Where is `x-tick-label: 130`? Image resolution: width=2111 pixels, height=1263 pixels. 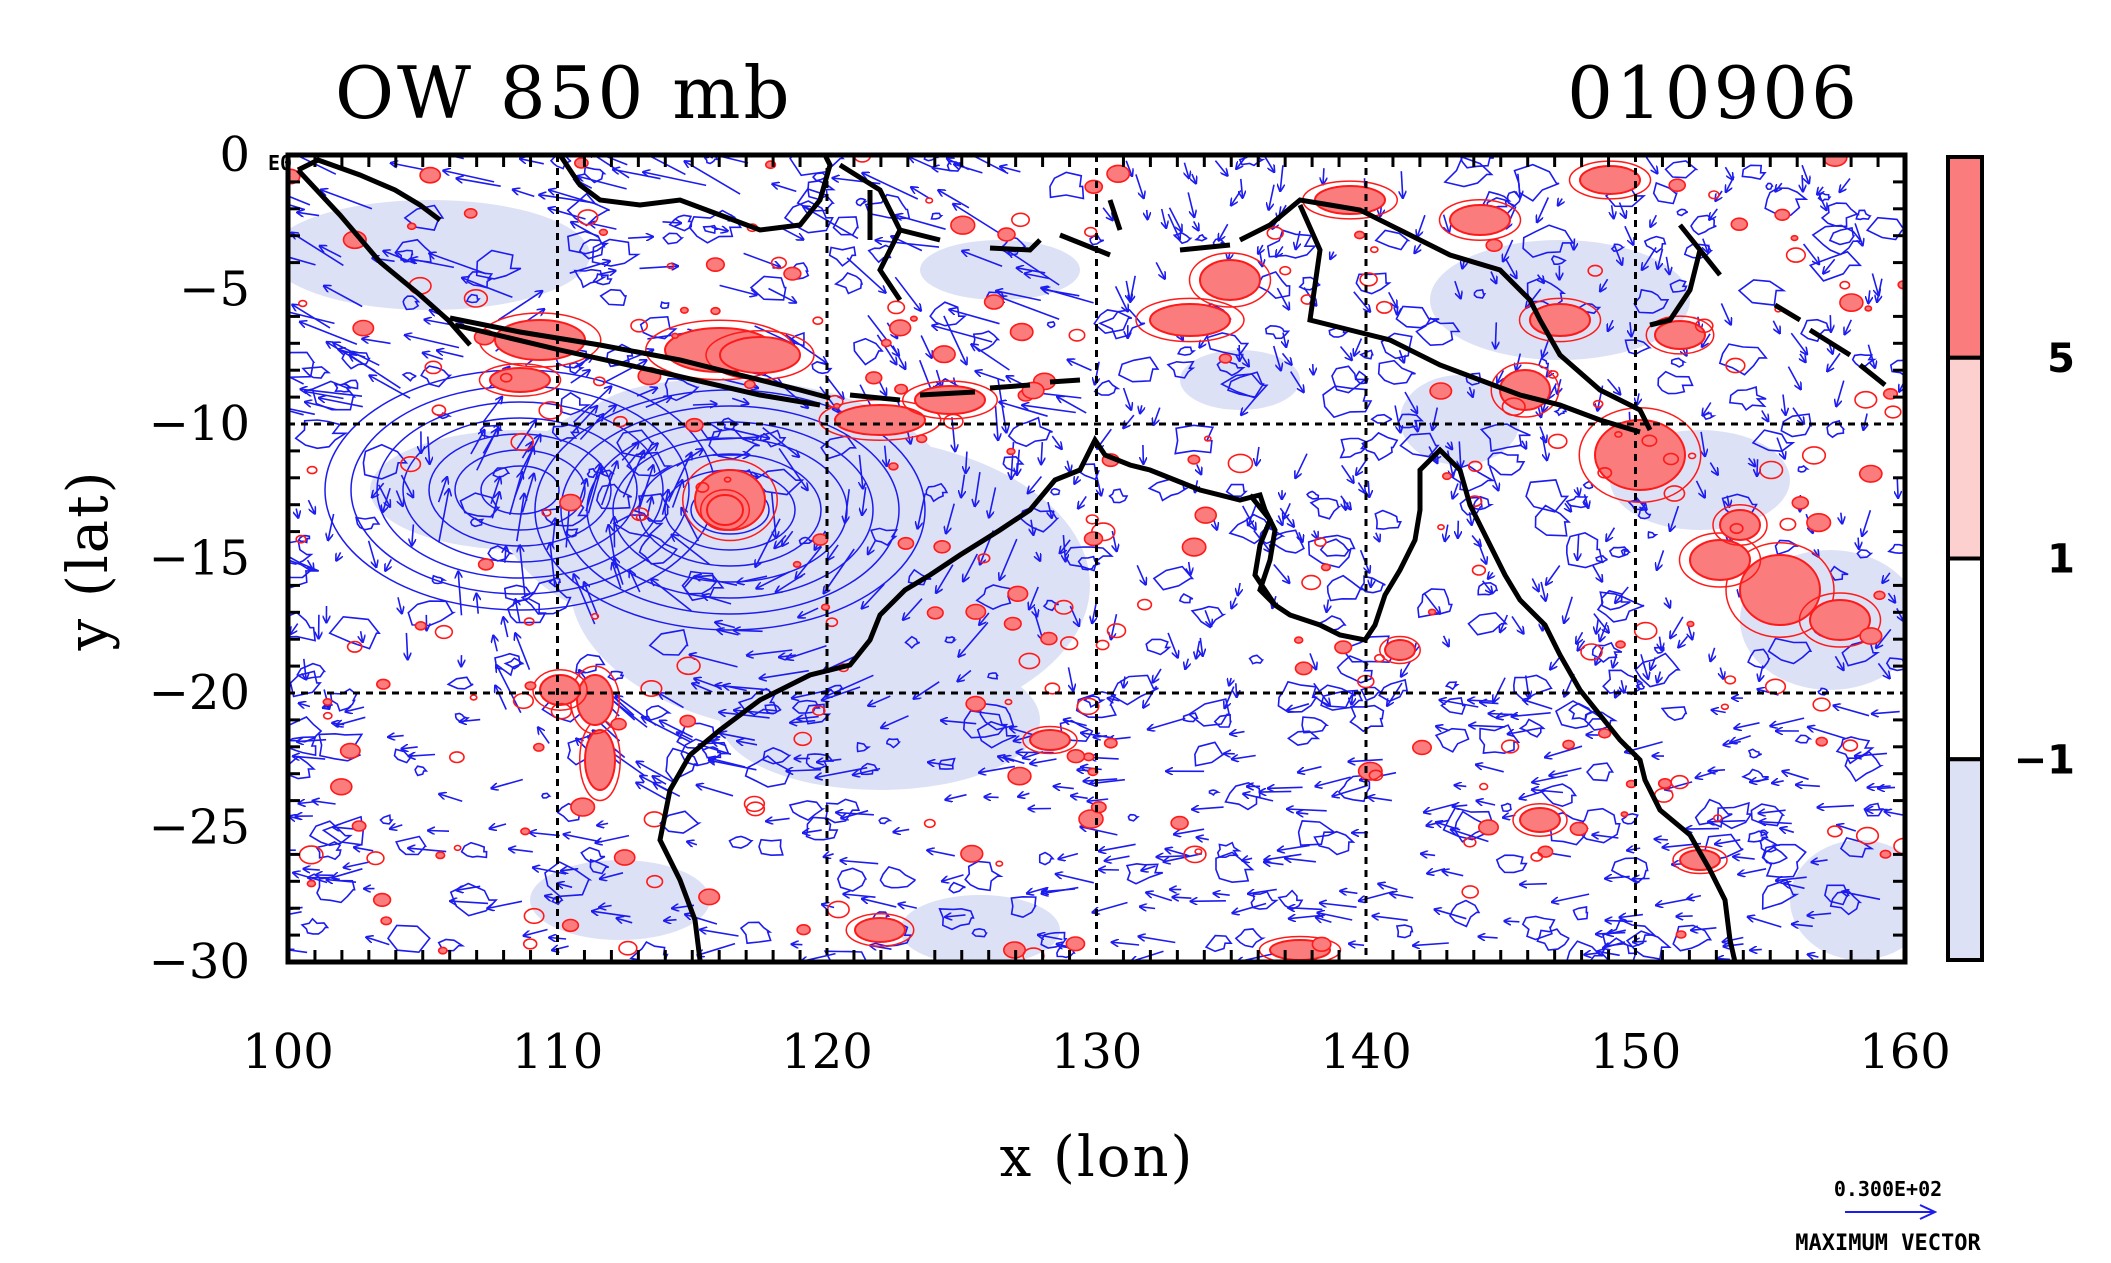
x-tick-label: 130 is located at coordinates (1097, 1052).